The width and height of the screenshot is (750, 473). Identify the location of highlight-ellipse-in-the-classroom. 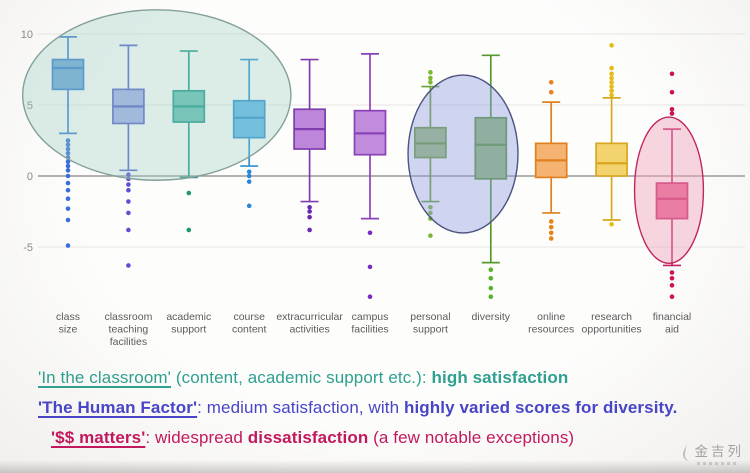
(156, 95).